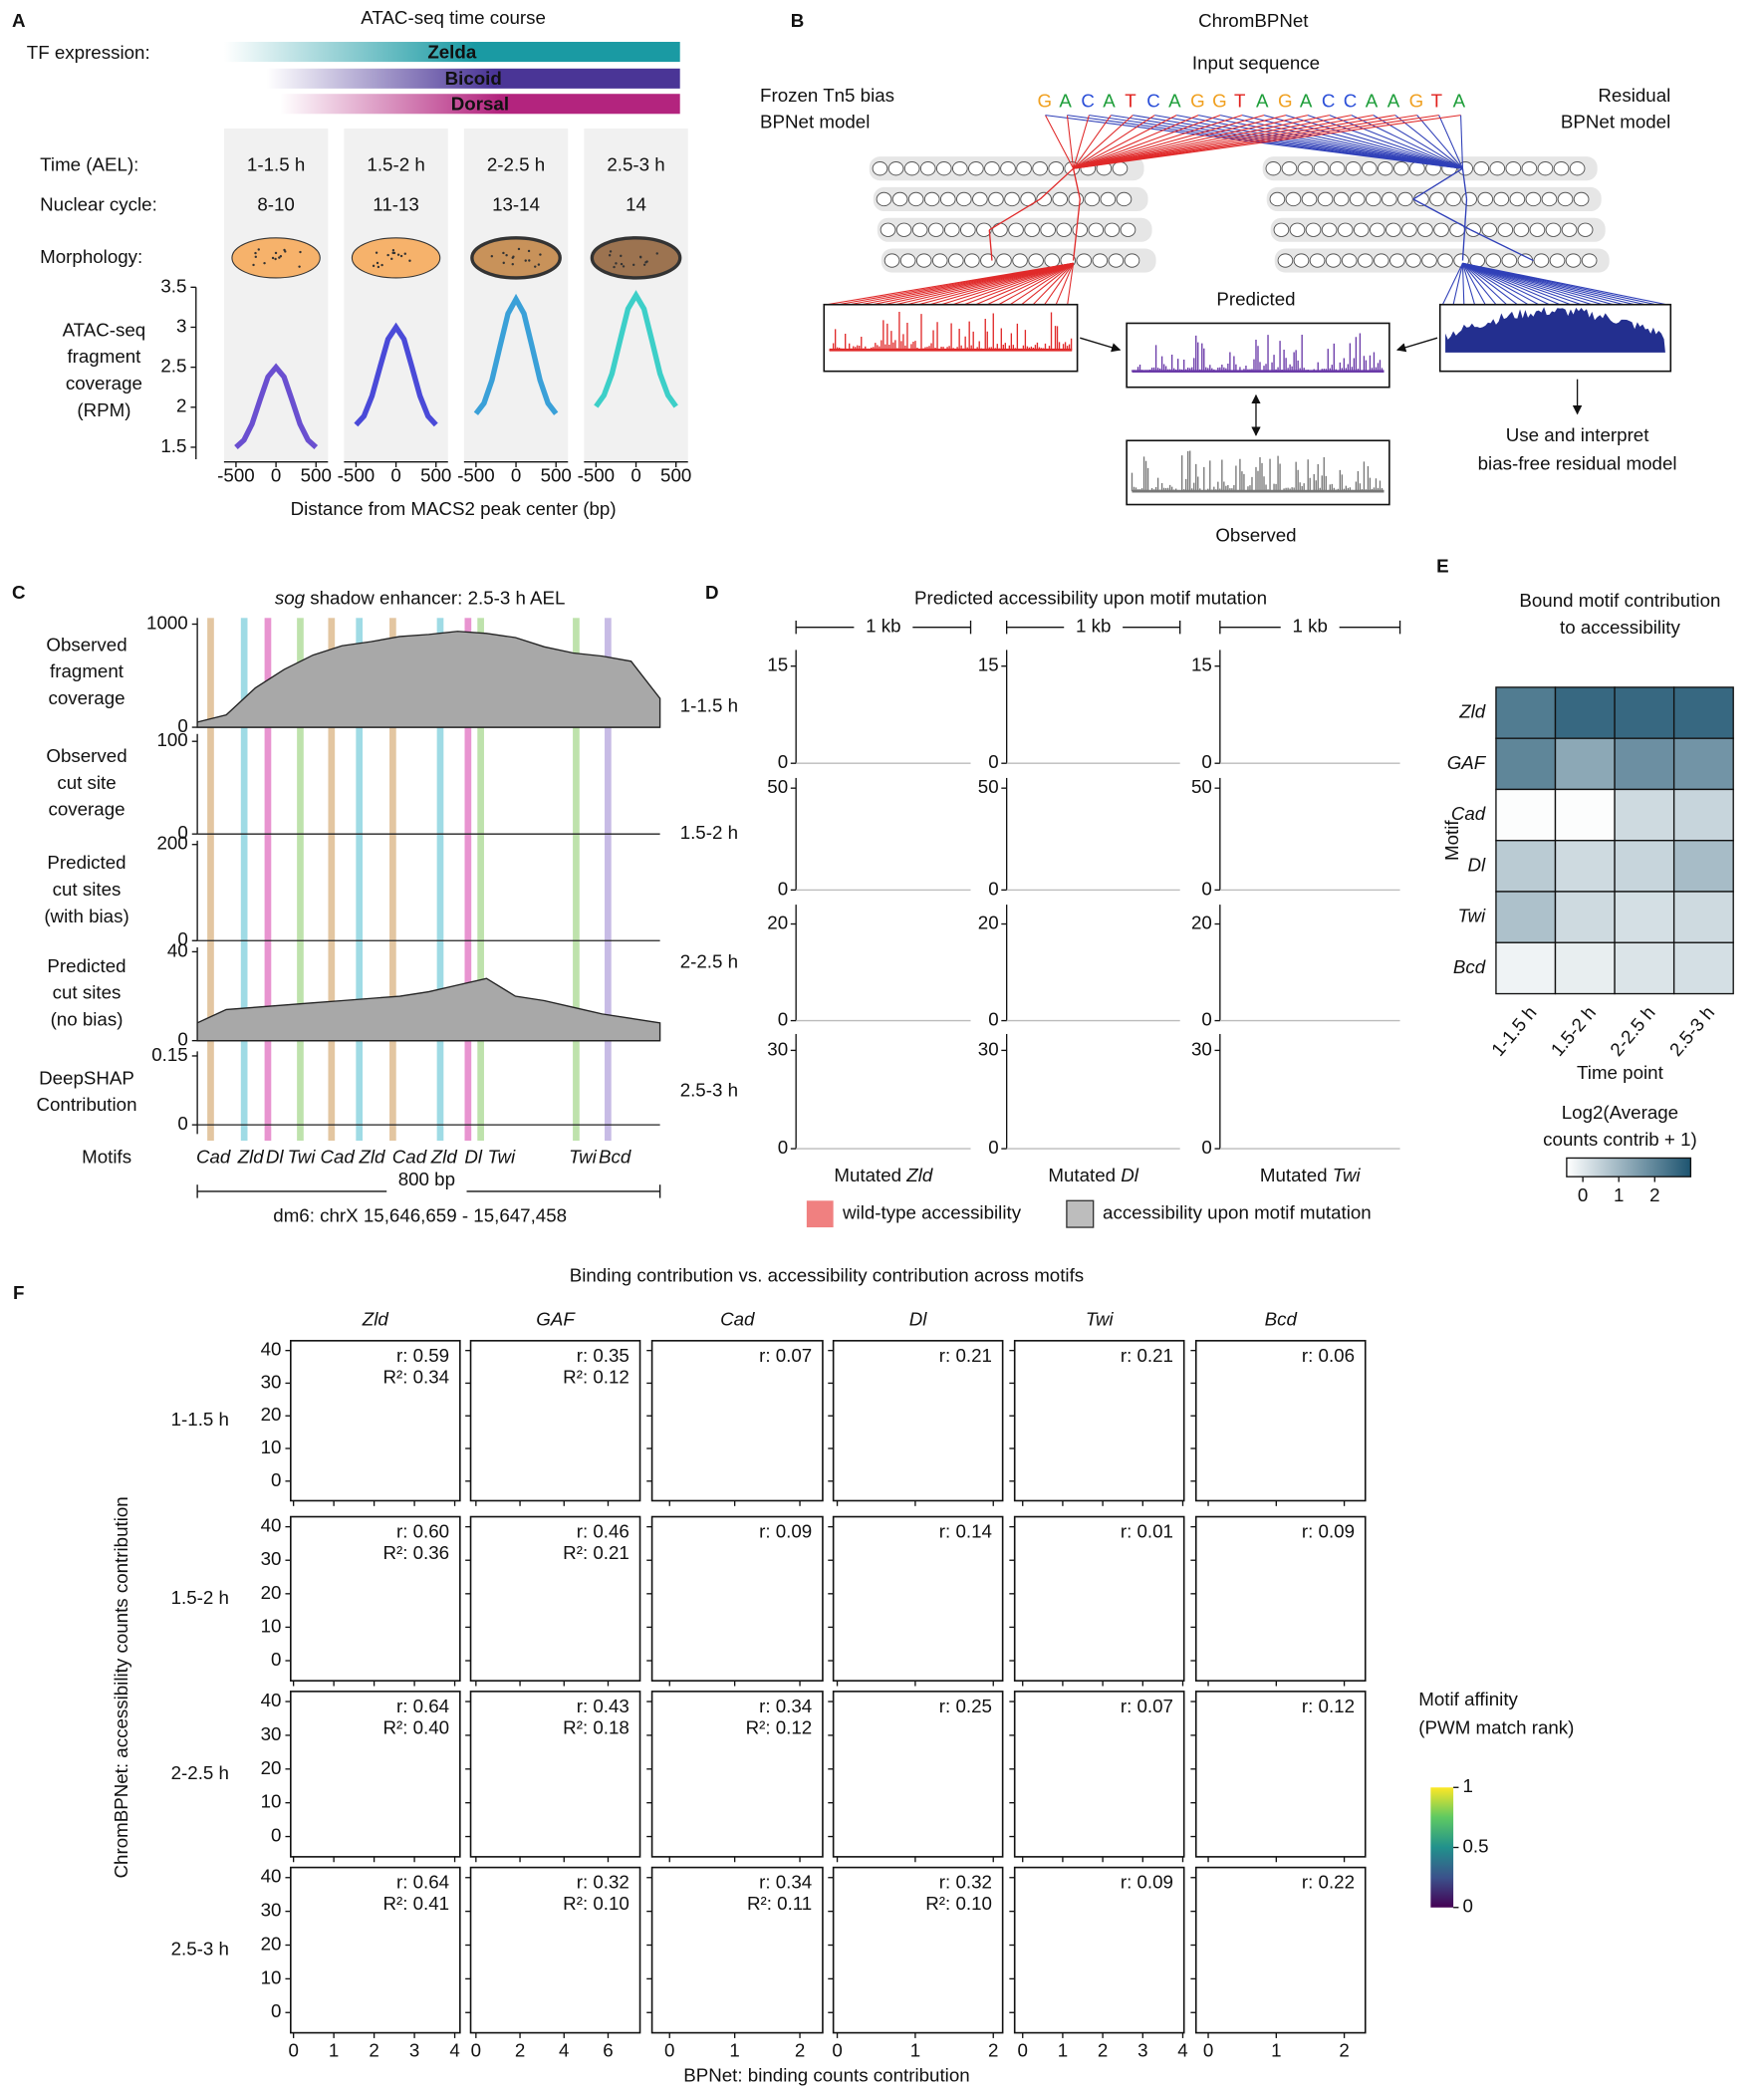 The height and width of the screenshot is (2092, 1764). I want to click on x-tick-label: 2-2.5 h, so click(1633, 1031).